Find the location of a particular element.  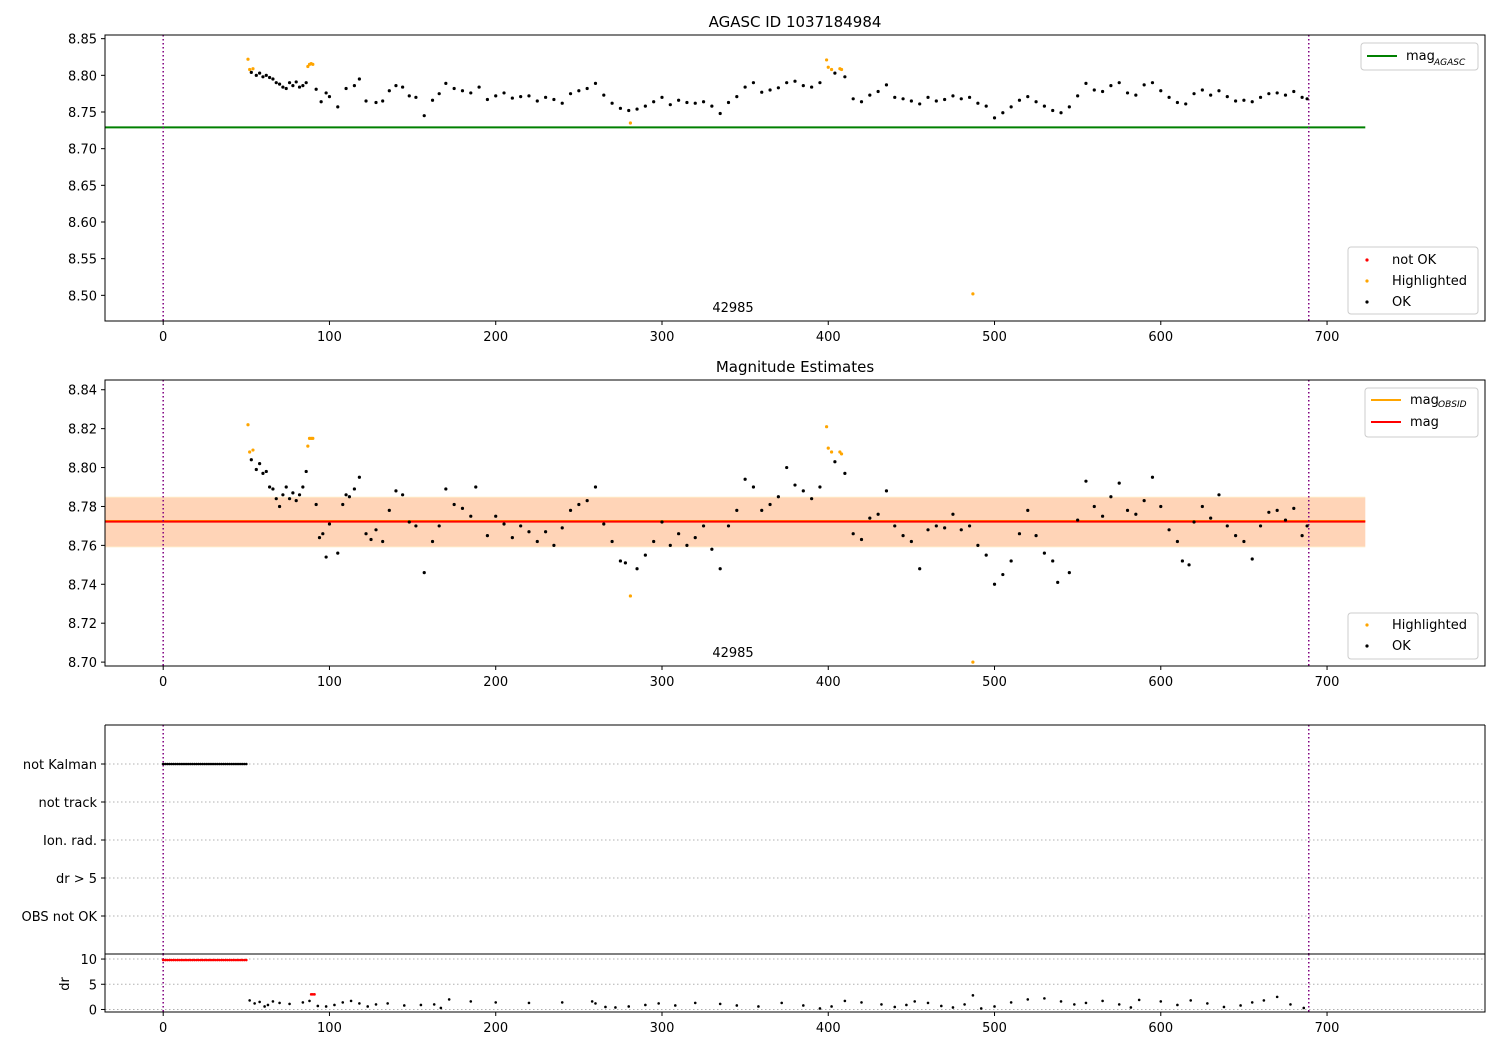

y-axis-label: dr is located at coordinates (65, 984).